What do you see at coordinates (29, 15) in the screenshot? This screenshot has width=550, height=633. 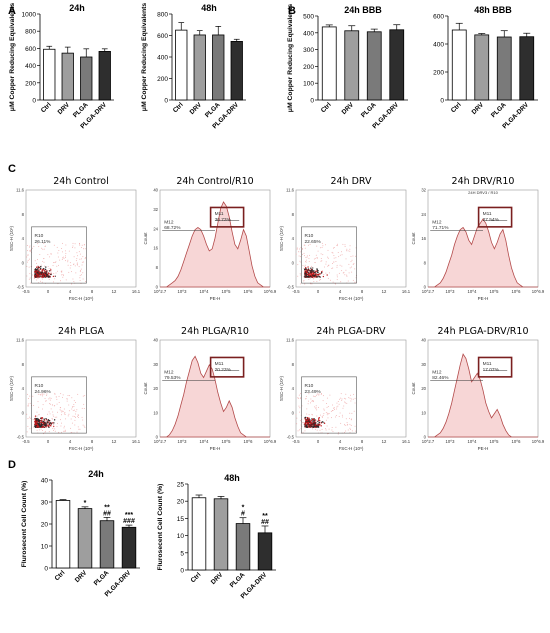 I see `y-tick-label: 1000` at bounding box center [29, 15].